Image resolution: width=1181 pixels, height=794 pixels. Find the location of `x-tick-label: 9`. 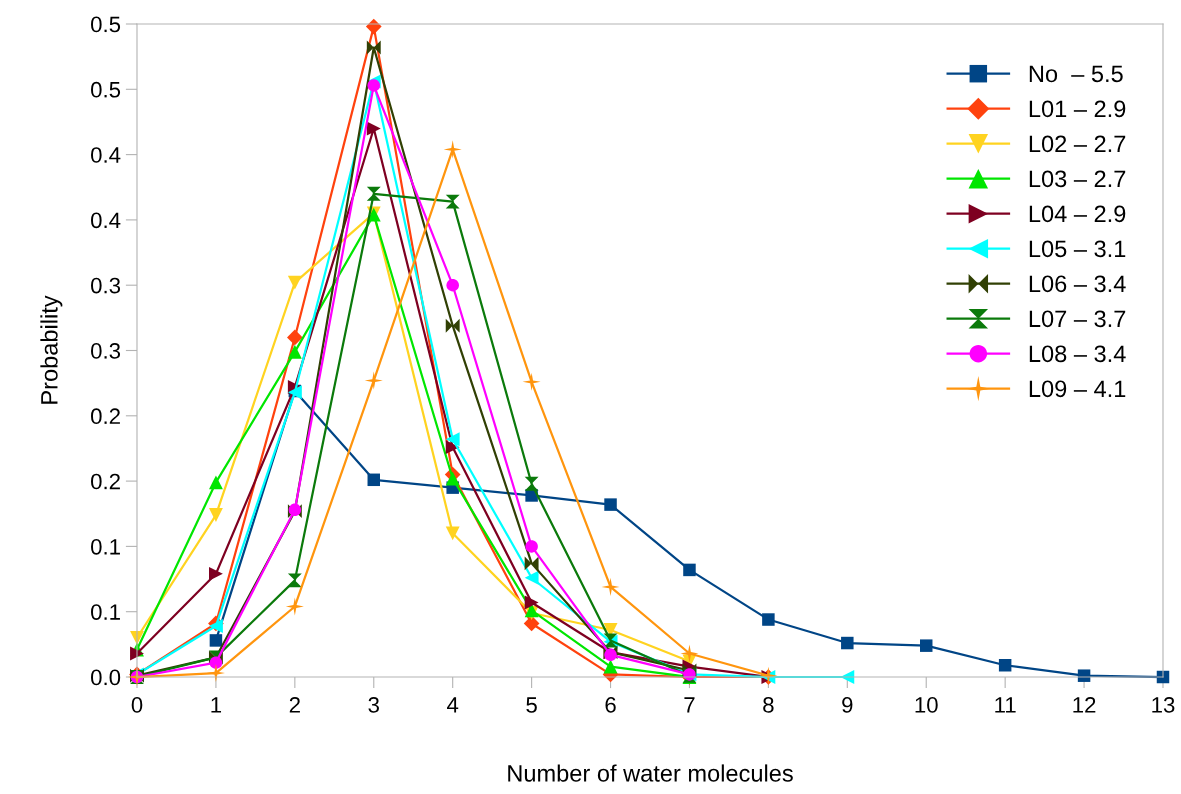

x-tick-label: 9 is located at coordinates (847, 705).